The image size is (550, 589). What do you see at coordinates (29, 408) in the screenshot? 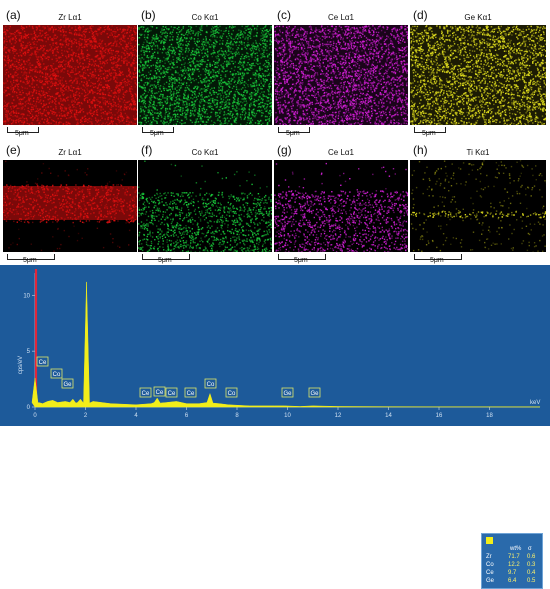
I see `y-tick-label: 0` at bounding box center [29, 408].